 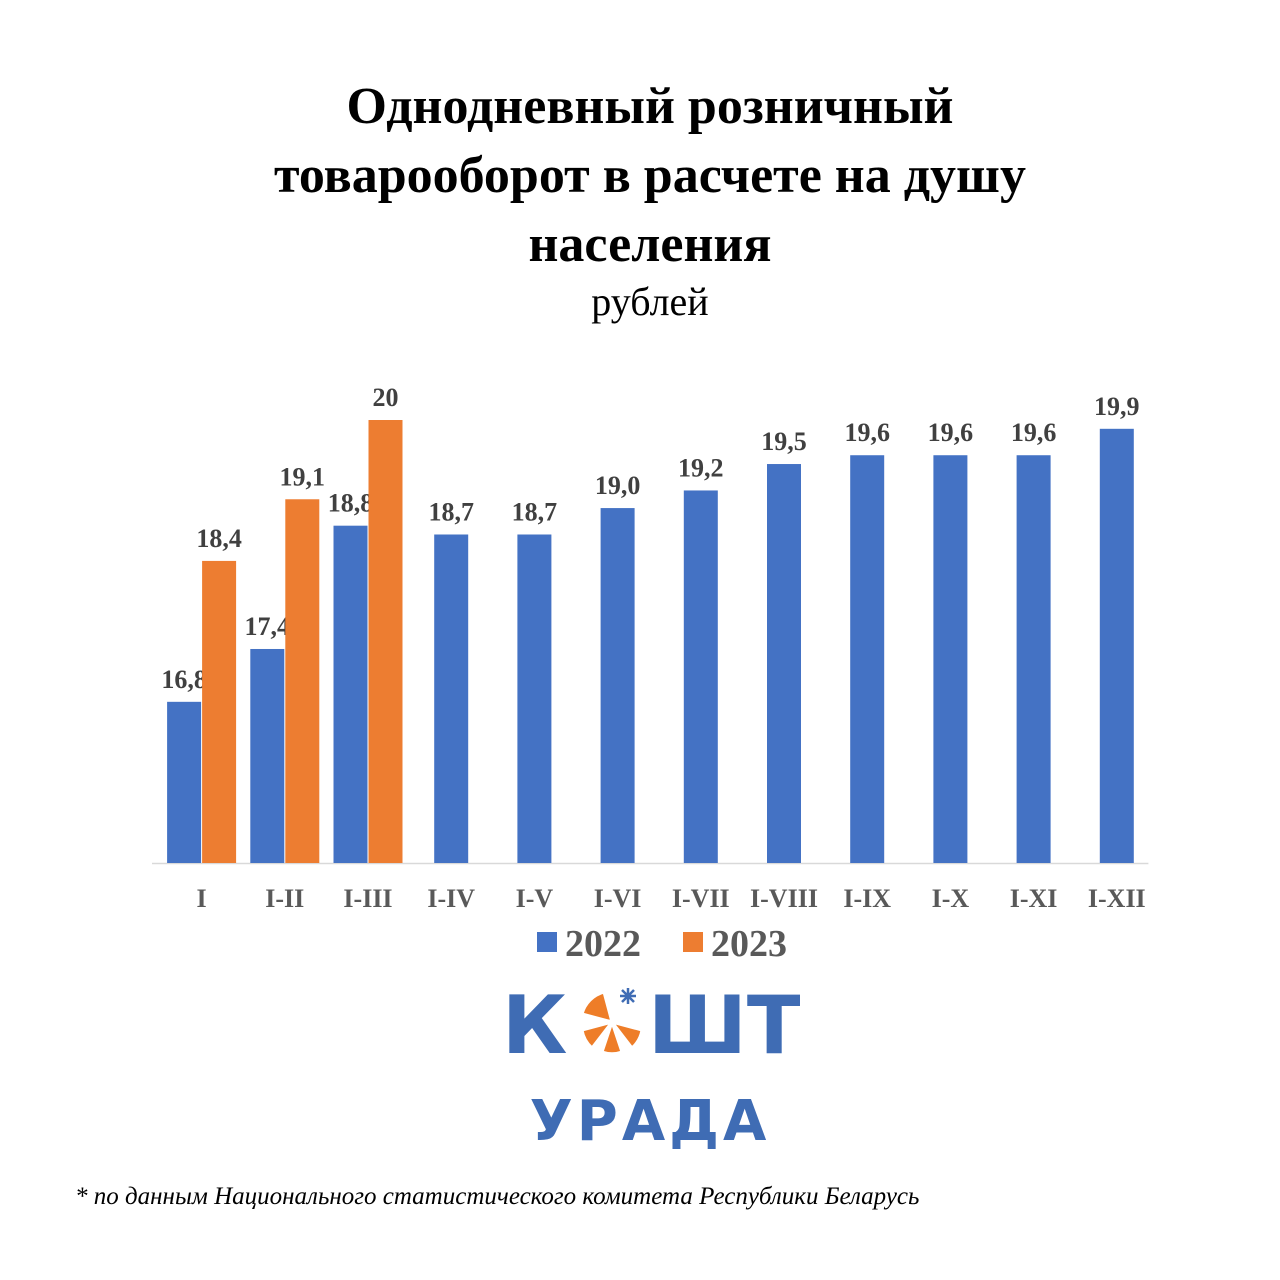 I want to click on bar-2022-I-X, so click(x=950, y=659).